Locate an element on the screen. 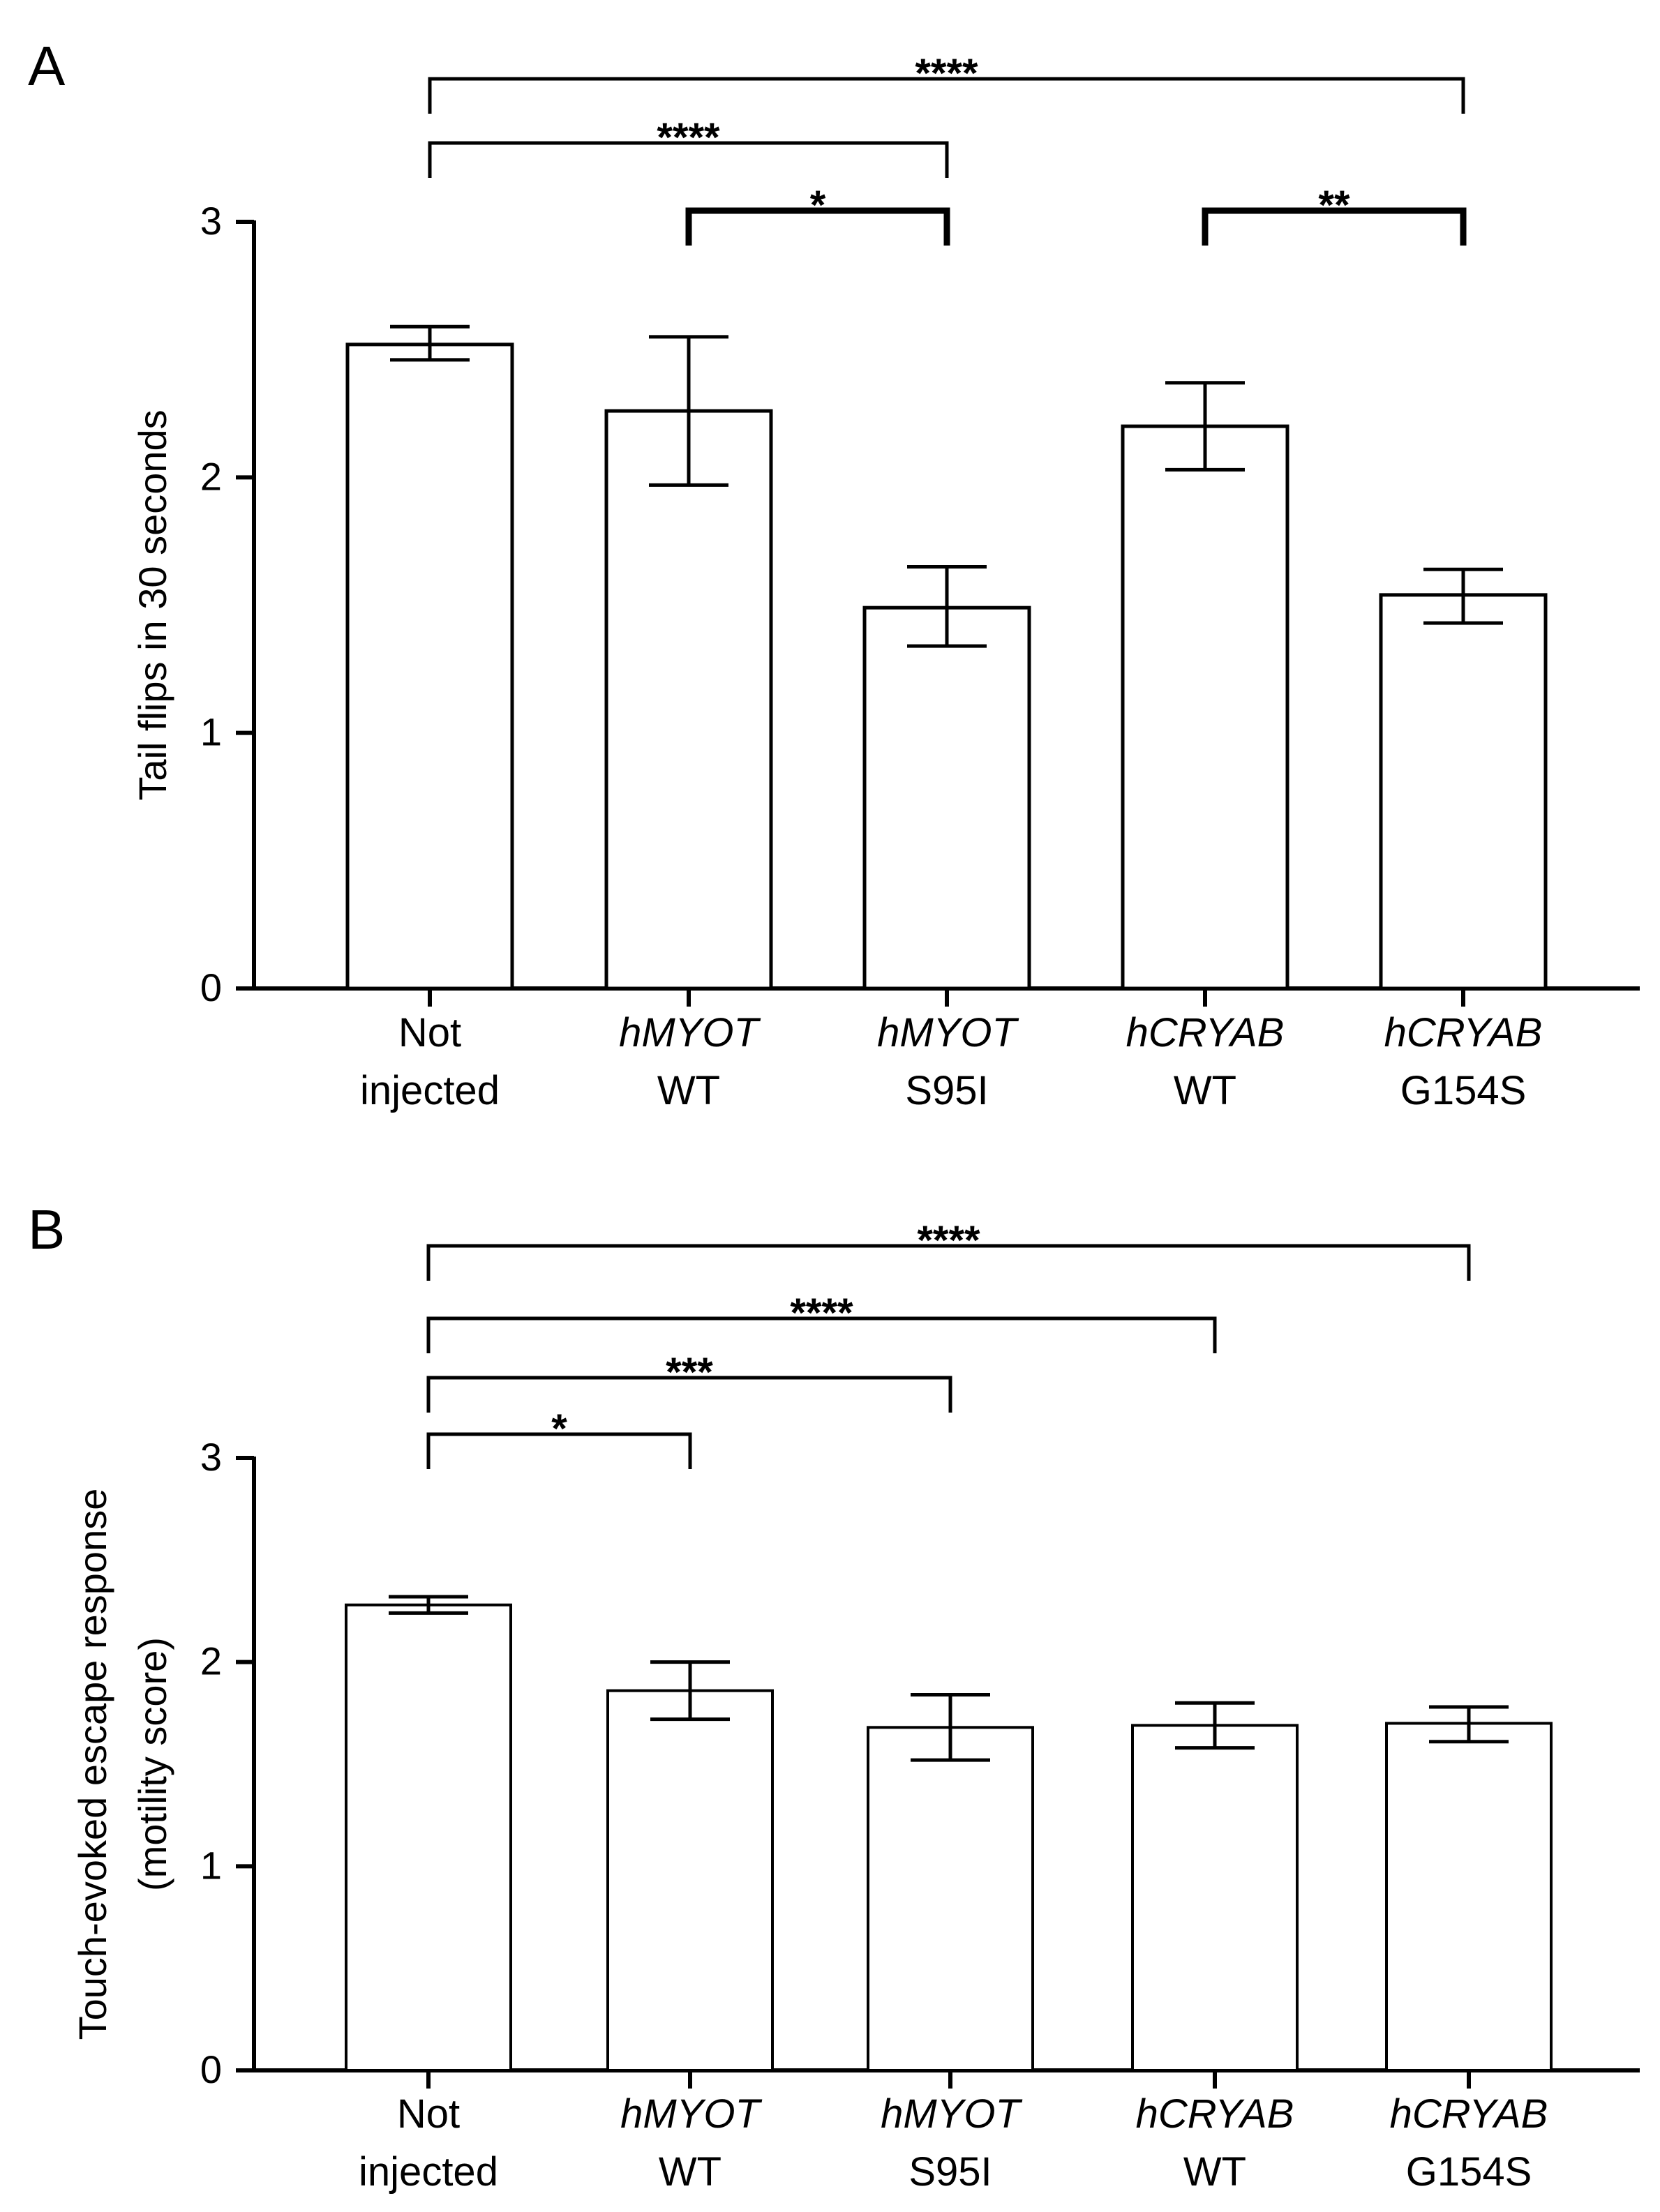  y-axis-label: Tail flips in 30 seconds is located at coordinates (152, 605).